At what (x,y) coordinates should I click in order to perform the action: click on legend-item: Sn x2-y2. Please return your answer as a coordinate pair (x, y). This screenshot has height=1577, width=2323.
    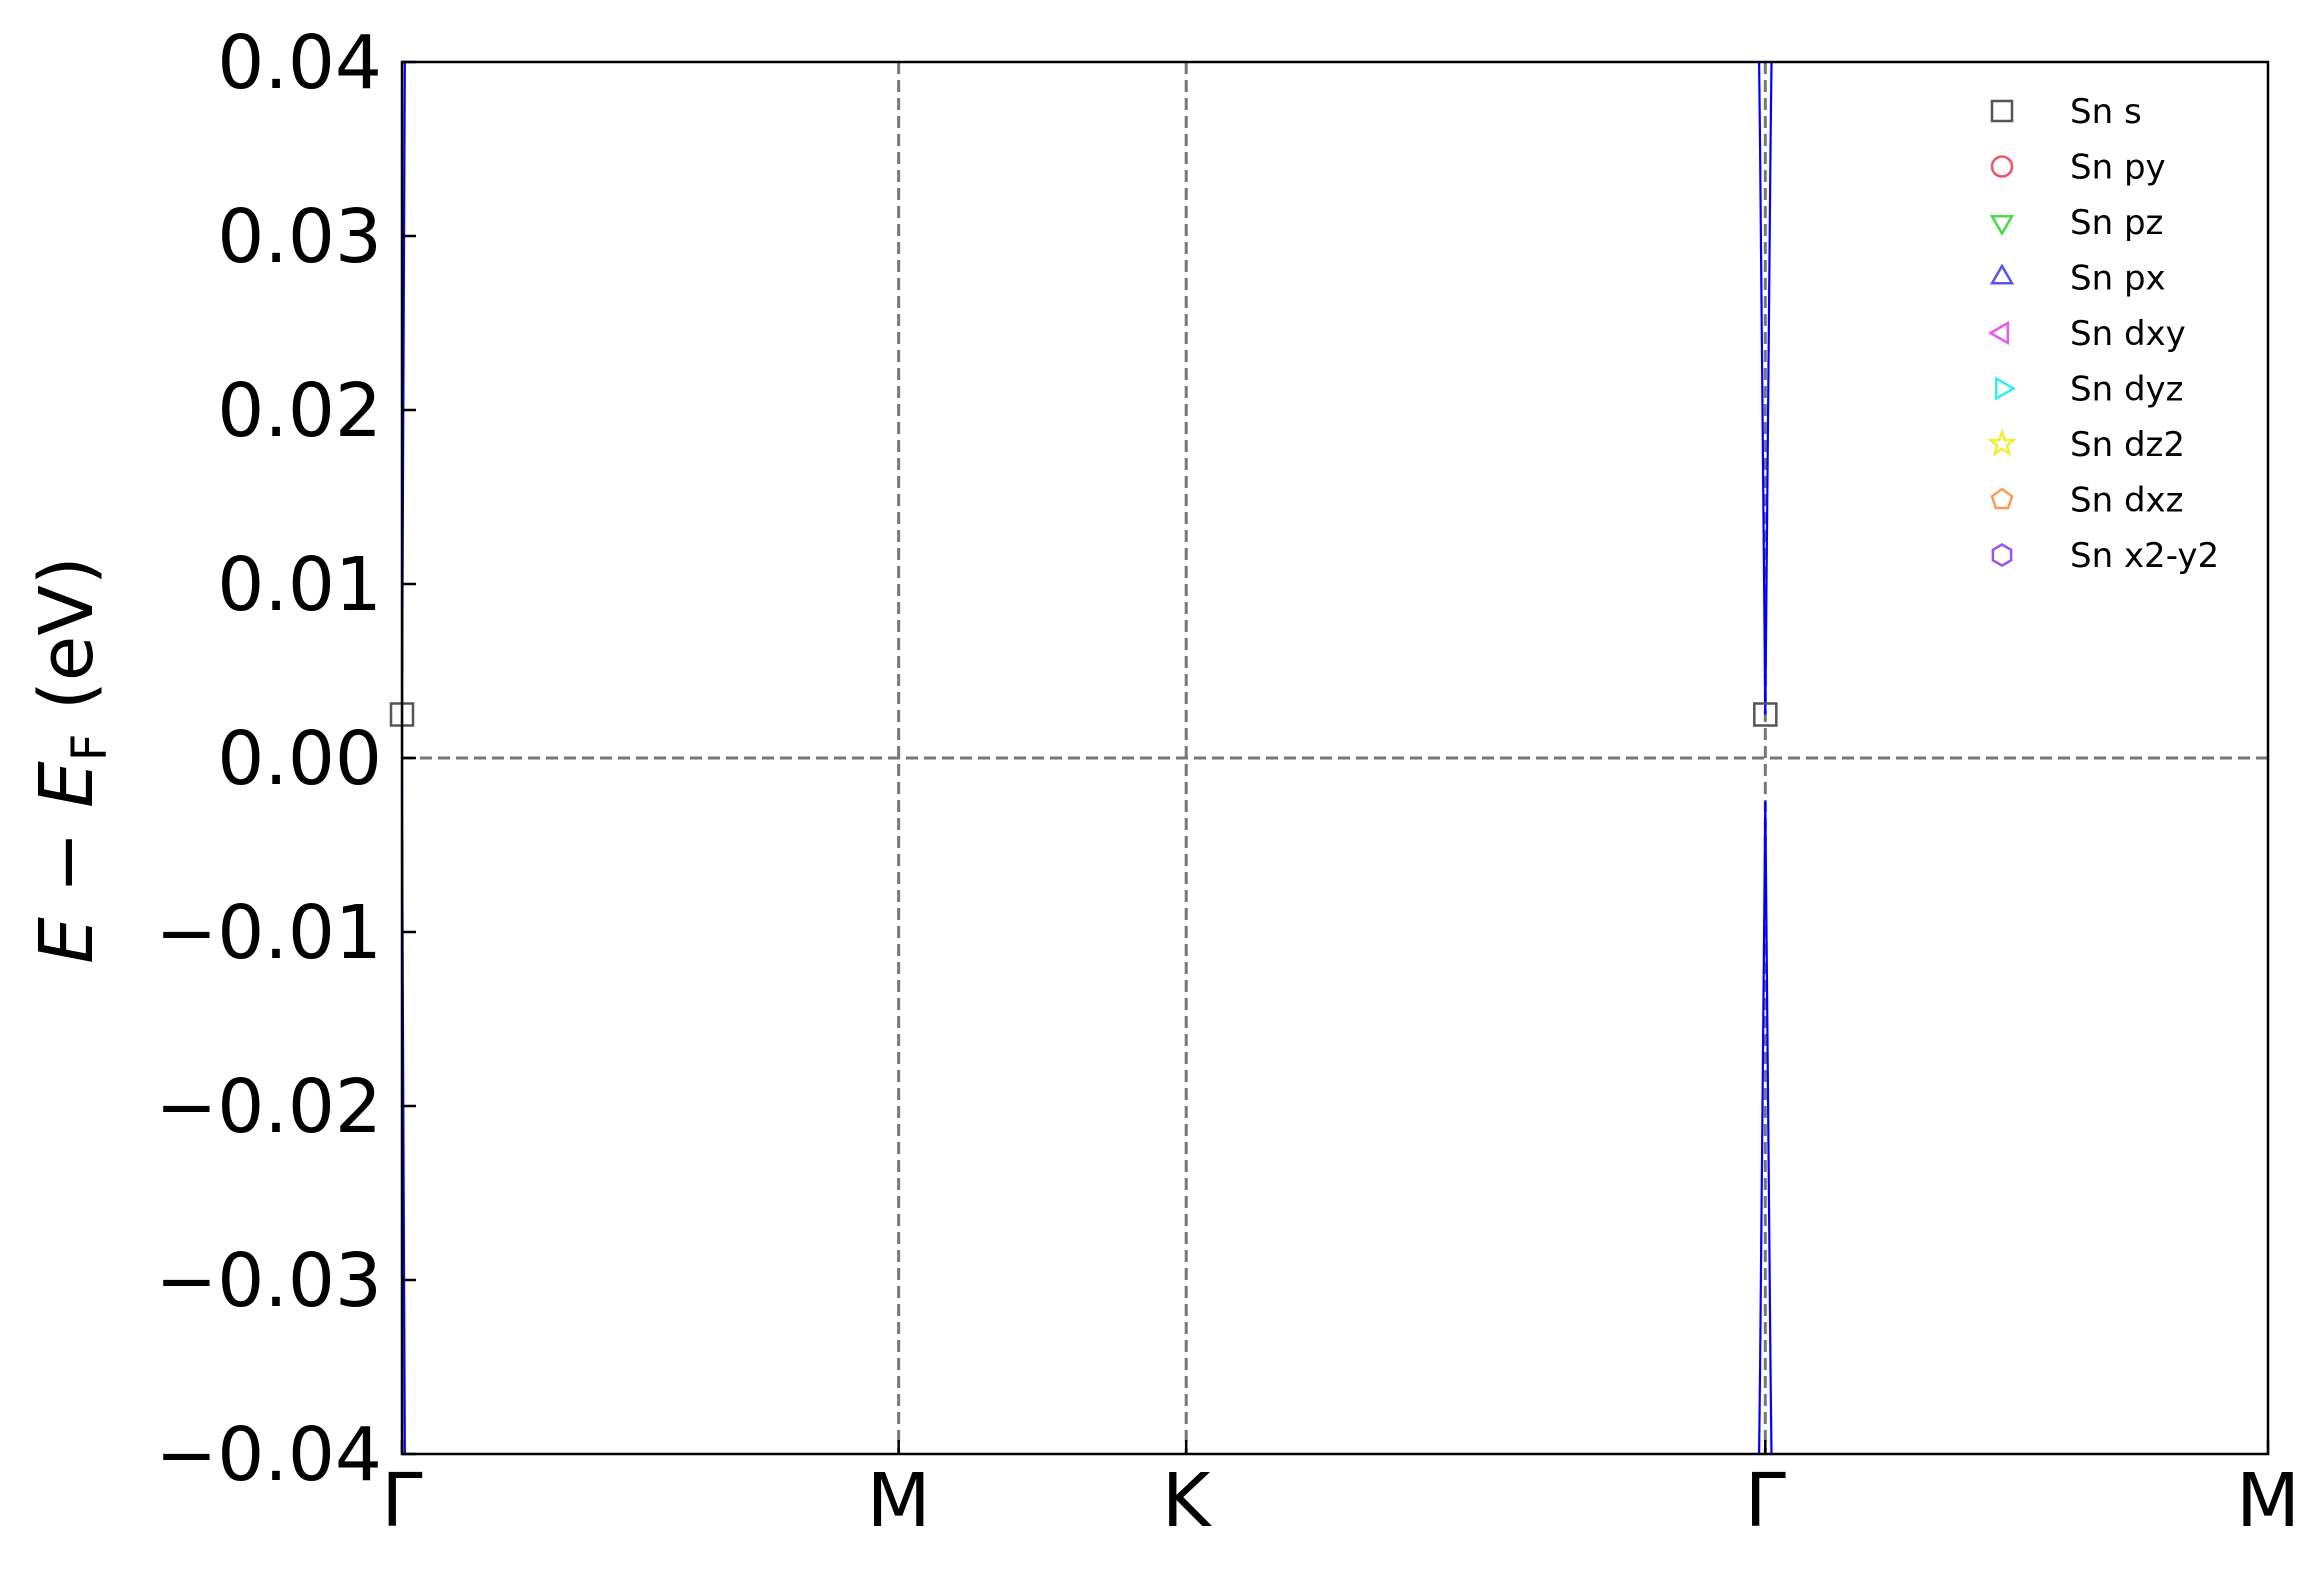
    Looking at the image, I should click on (2105, 556).